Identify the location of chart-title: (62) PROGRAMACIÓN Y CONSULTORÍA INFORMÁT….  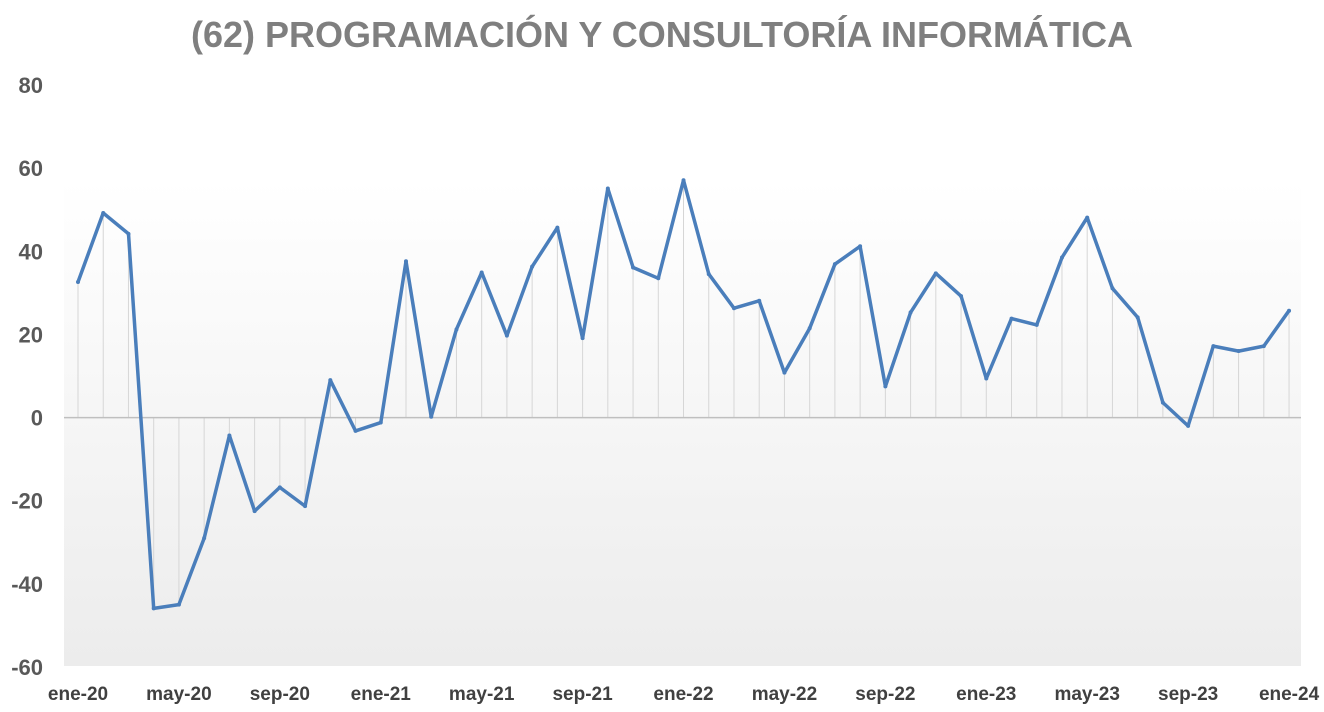
(662, 34).